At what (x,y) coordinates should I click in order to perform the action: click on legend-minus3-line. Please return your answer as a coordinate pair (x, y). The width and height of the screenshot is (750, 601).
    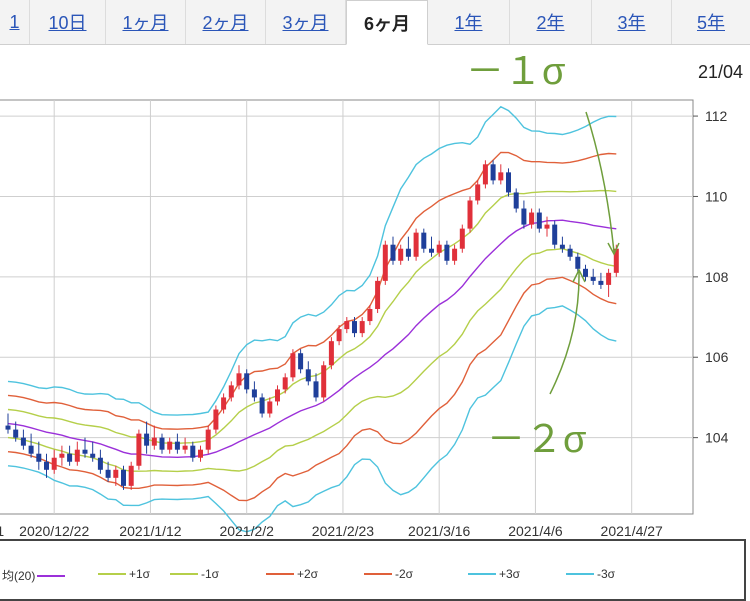
    Looking at the image, I should click on (580, 574).